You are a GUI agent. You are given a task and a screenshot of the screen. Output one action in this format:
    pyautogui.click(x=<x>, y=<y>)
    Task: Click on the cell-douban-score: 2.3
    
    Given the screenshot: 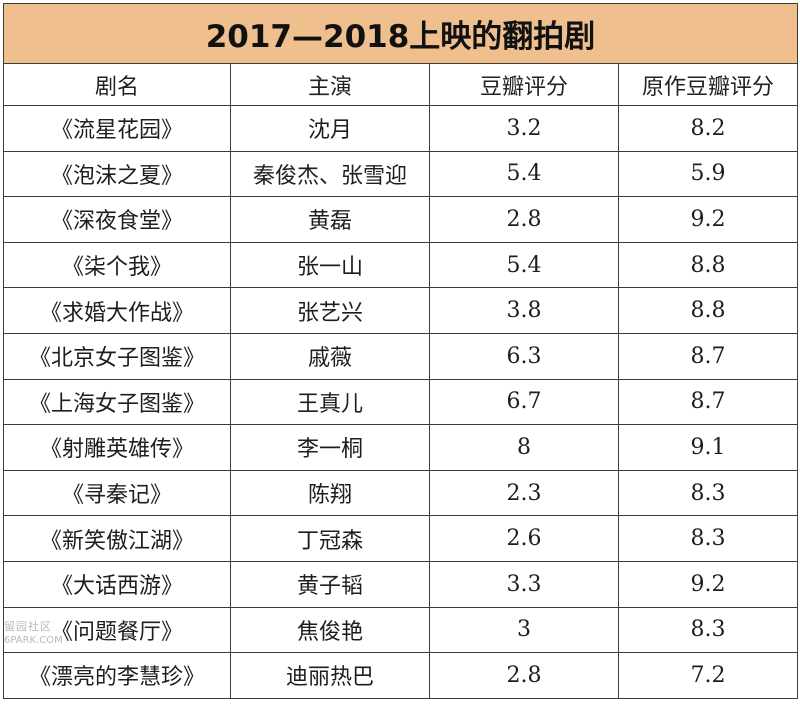 What is the action you would take?
    pyautogui.click(x=524, y=493)
    